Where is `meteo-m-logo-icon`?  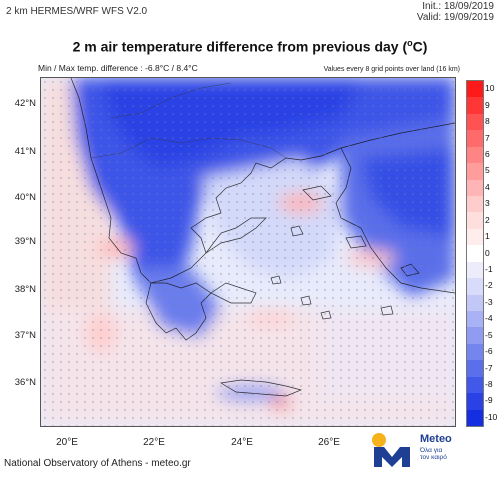 meteo-m-logo-icon is located at coordinates (391, 450).